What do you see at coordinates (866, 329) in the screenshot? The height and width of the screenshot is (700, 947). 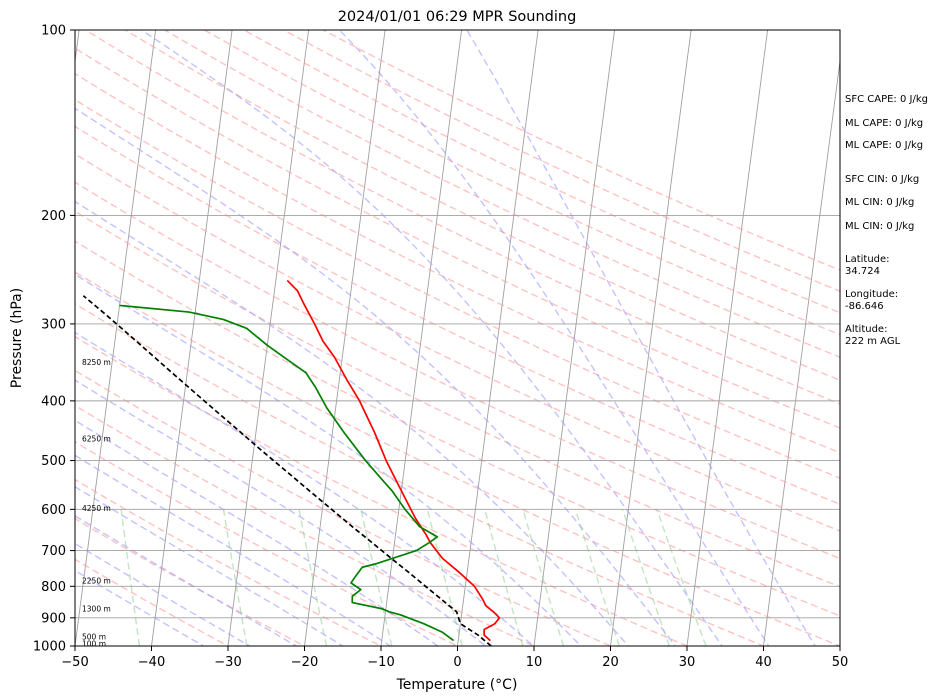 I see `altitude-label: Altitude:` at bounding box center [866, 329].